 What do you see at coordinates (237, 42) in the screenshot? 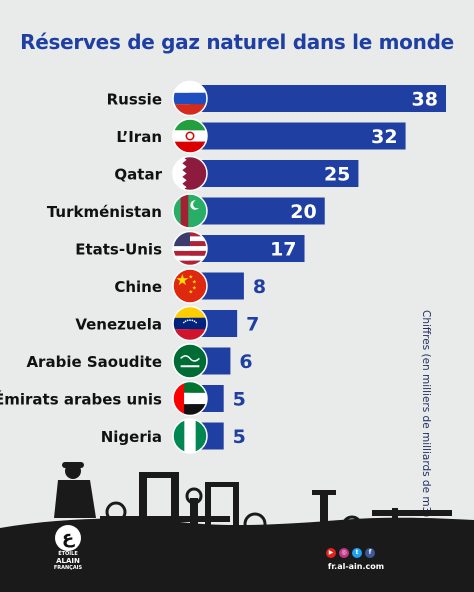
I see `chart-title: Réserves de gaz naturel dans le monde` at bounding box center [237, 42].